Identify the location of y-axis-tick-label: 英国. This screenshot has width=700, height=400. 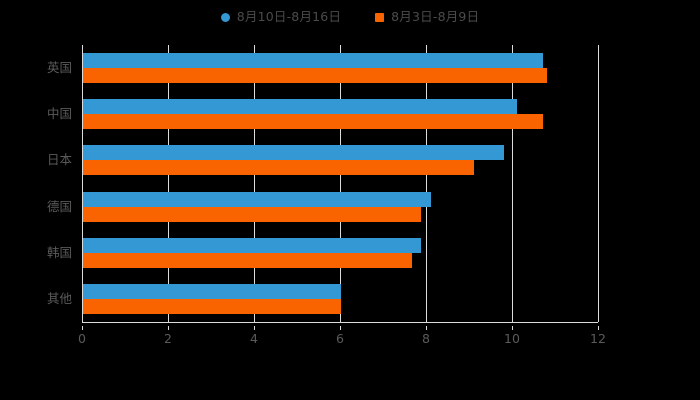
(59, 68).